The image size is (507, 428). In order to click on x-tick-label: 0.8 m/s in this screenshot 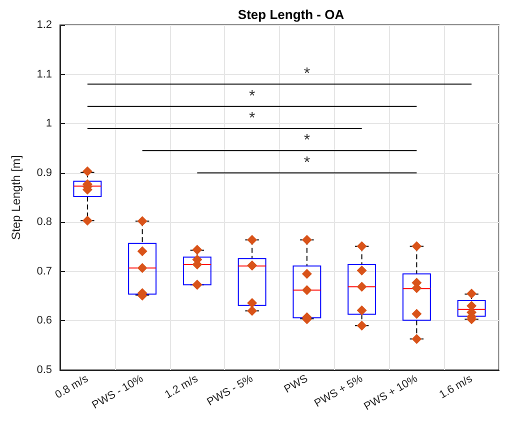, I will do `click(72, 387)`.